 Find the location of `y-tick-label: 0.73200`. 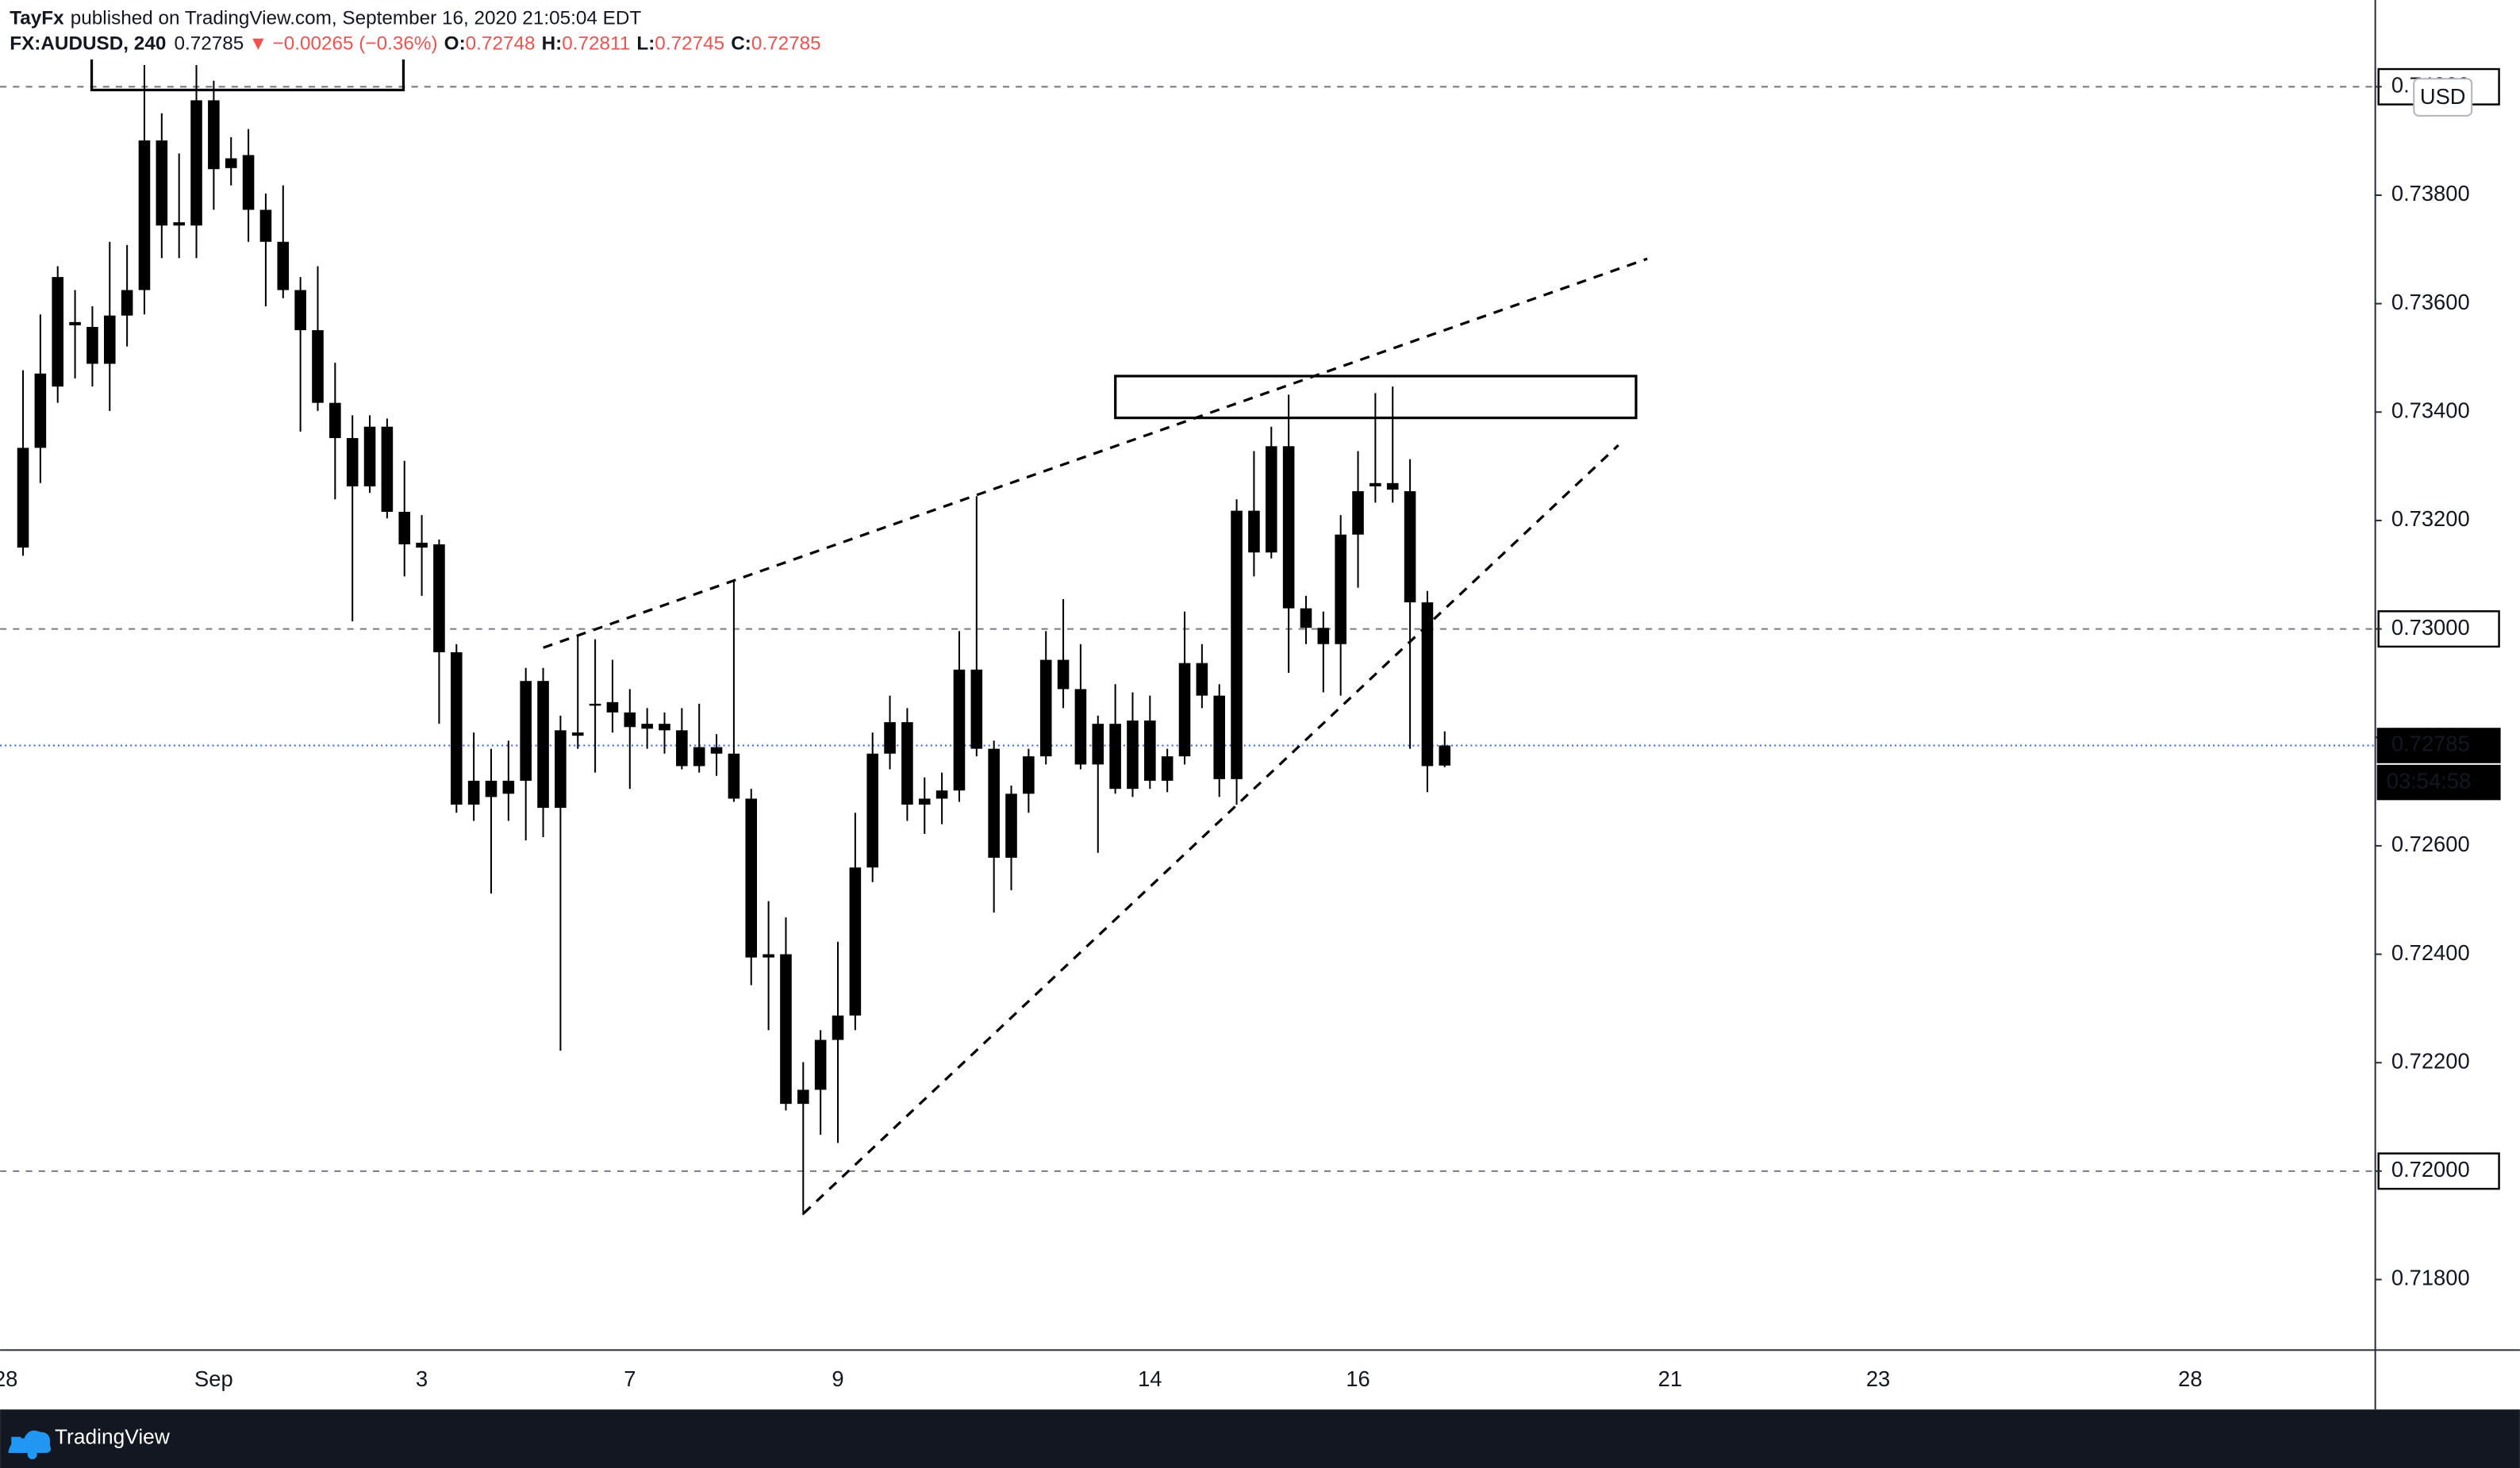

y-tick-label: 0.73200 is located at coordinates (2430, 518).